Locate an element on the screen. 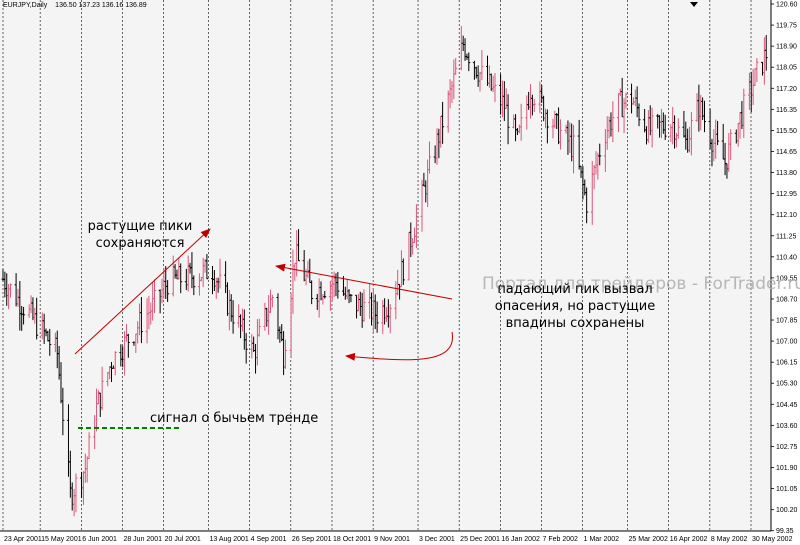 The image size is (800, 545). arrow-rising-troughs is located at coordinates (399, 346).